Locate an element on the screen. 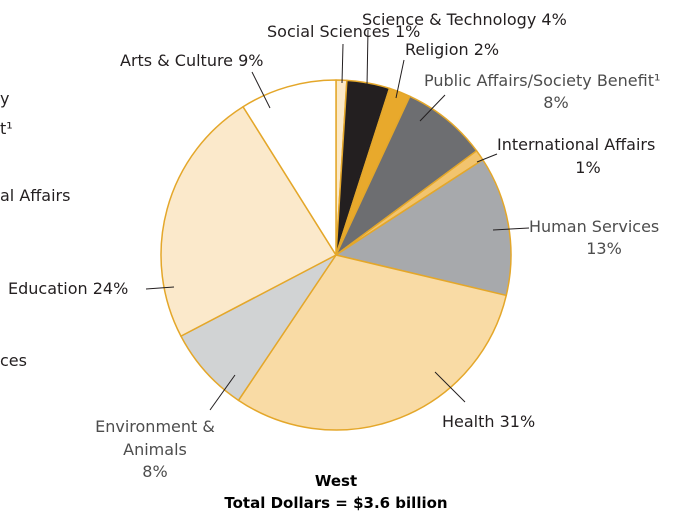 This screenshot has height=514, width=689. slice-label-8-line-2: Animals is located at coordinates (155, 449).